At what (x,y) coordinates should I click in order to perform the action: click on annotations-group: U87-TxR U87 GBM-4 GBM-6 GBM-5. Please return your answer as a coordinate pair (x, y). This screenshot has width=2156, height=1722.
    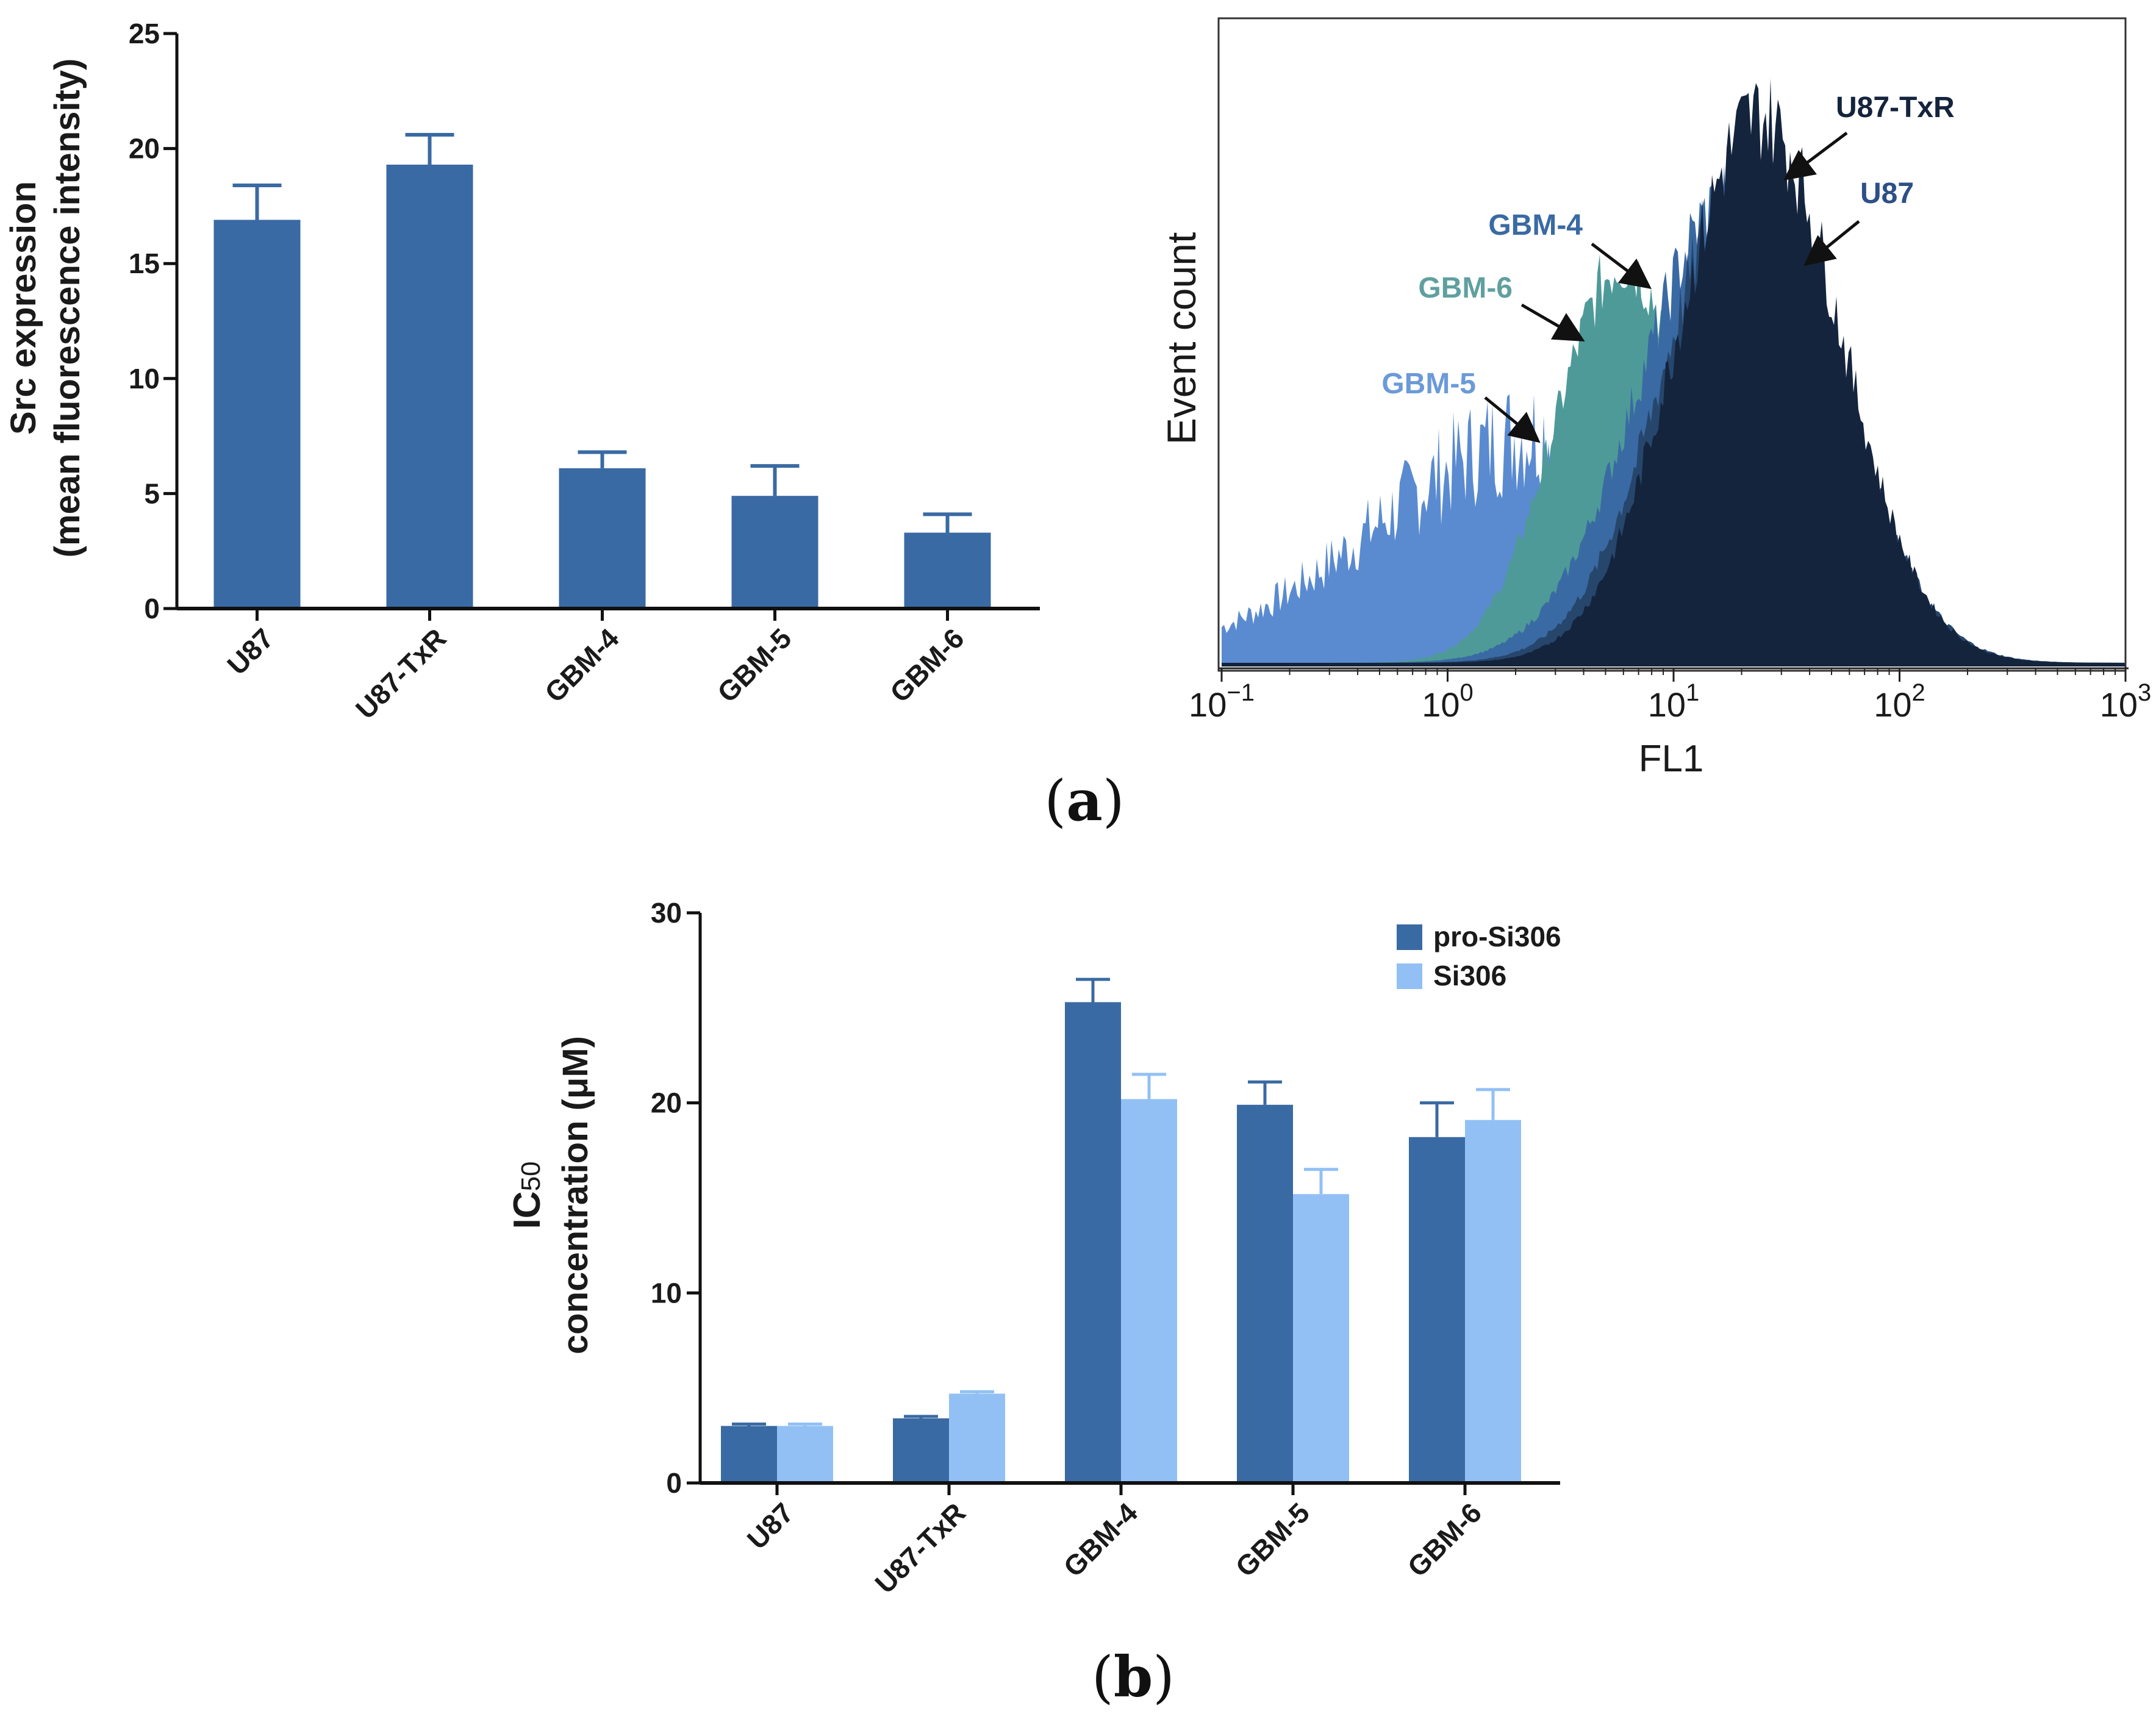
    Looking at the image, I should click on (1668, 267).